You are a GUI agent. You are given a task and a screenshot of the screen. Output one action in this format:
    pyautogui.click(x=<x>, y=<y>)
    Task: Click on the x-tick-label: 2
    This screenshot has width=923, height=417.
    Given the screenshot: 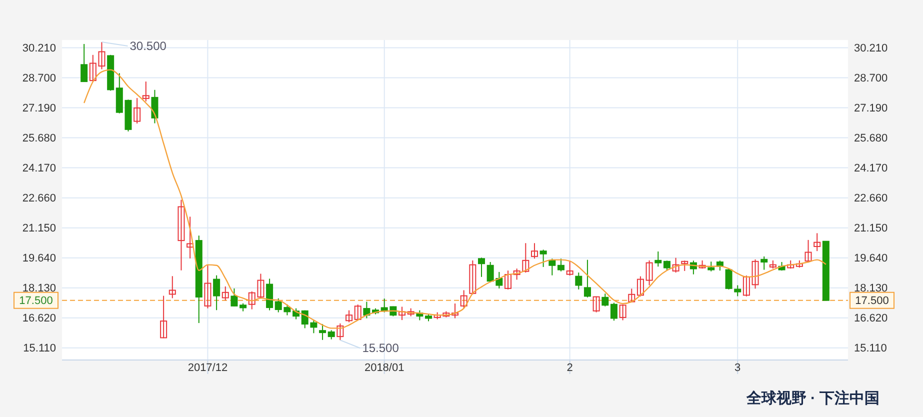 What is the action you would take?
    pyautogui.click(x=569, y=368)
    